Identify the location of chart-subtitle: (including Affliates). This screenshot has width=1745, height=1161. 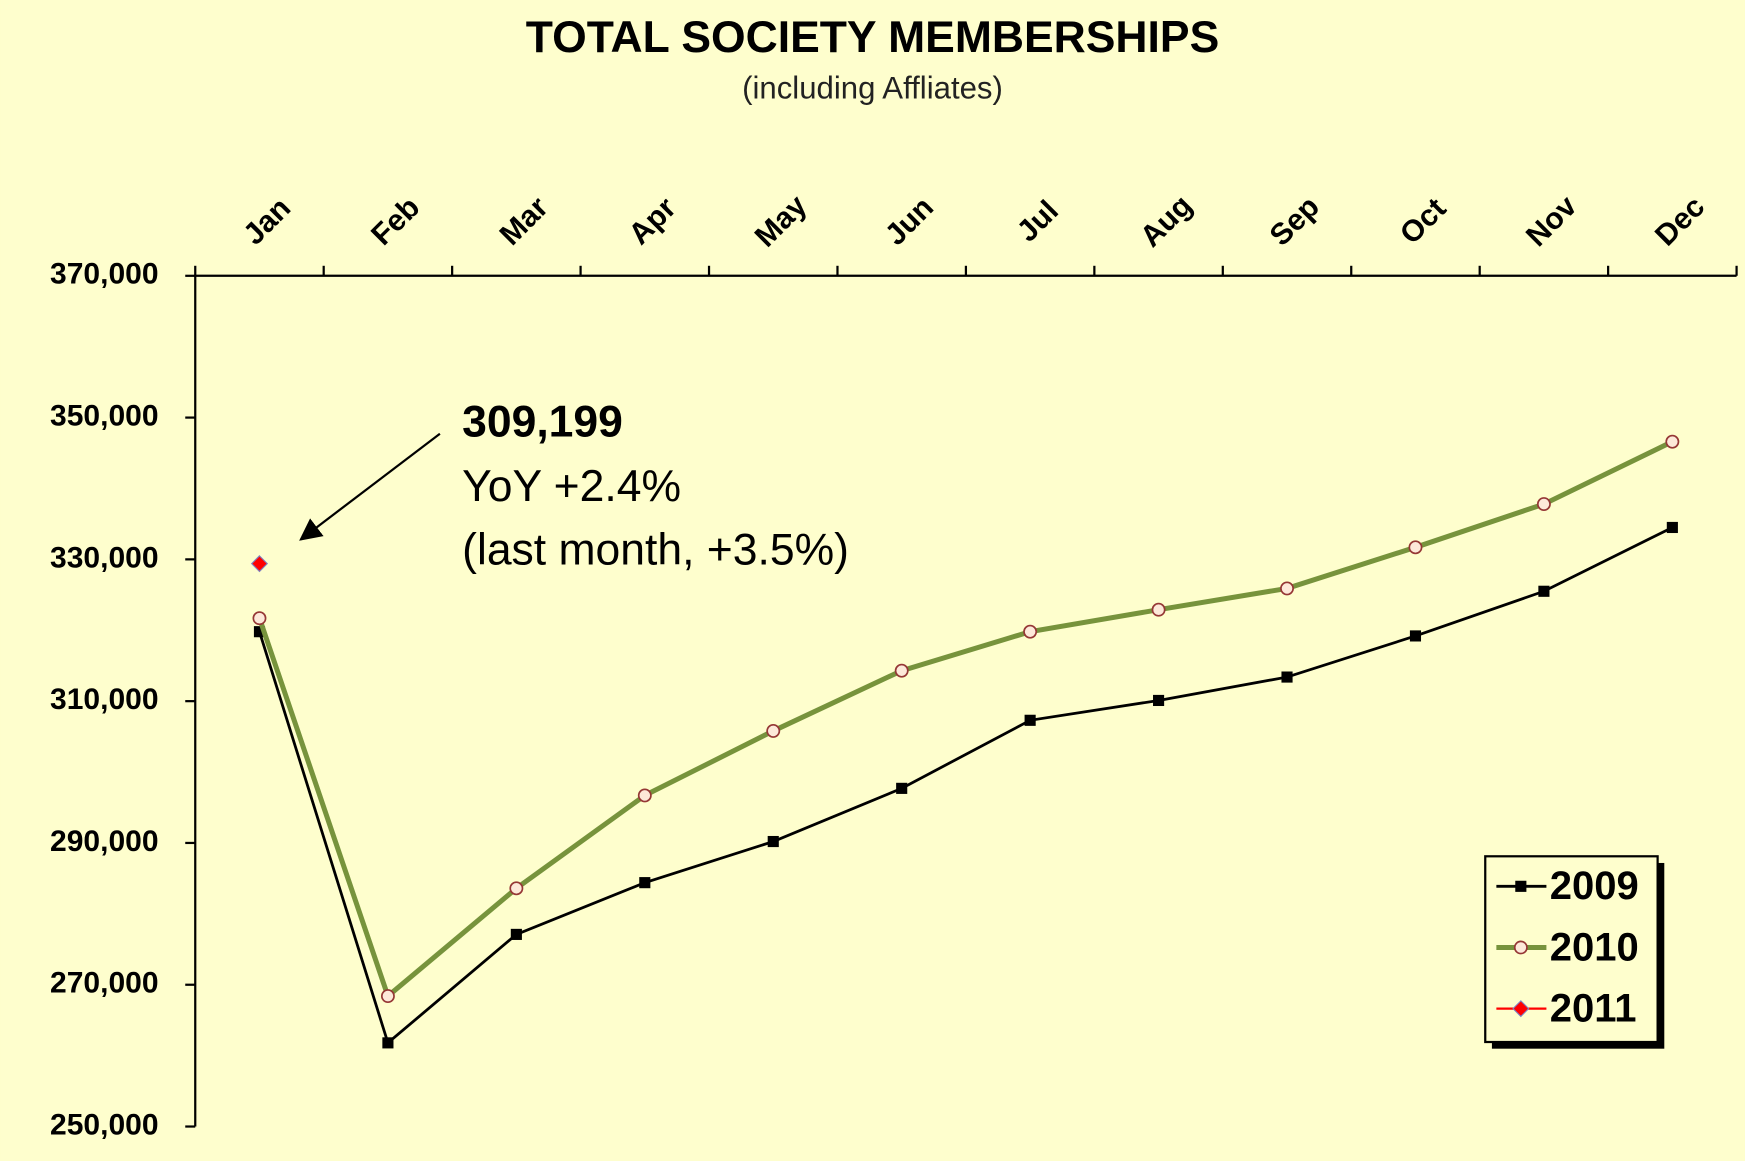
(872, 87).